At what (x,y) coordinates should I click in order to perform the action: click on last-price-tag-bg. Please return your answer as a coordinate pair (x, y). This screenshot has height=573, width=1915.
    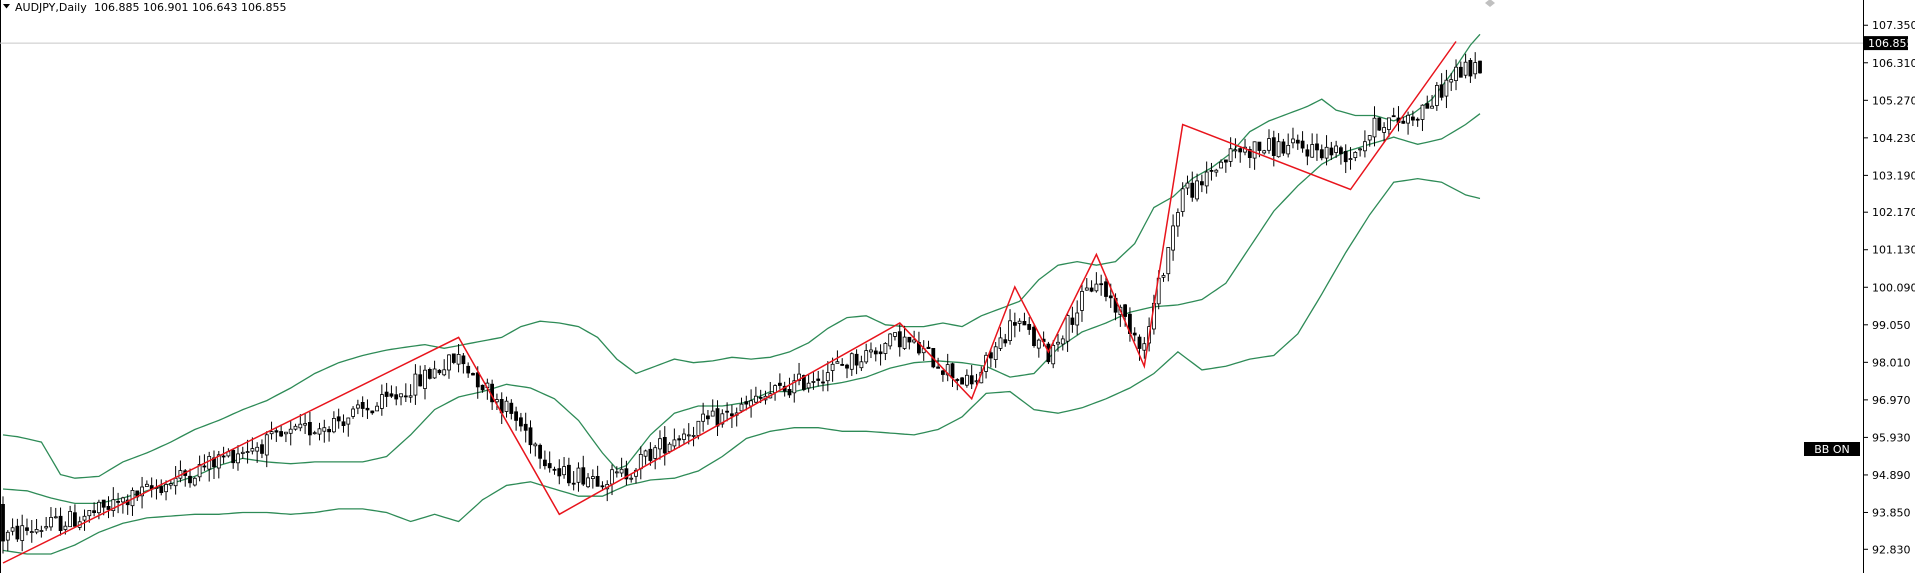
    Looking at the image, I should click on (1886, 43).